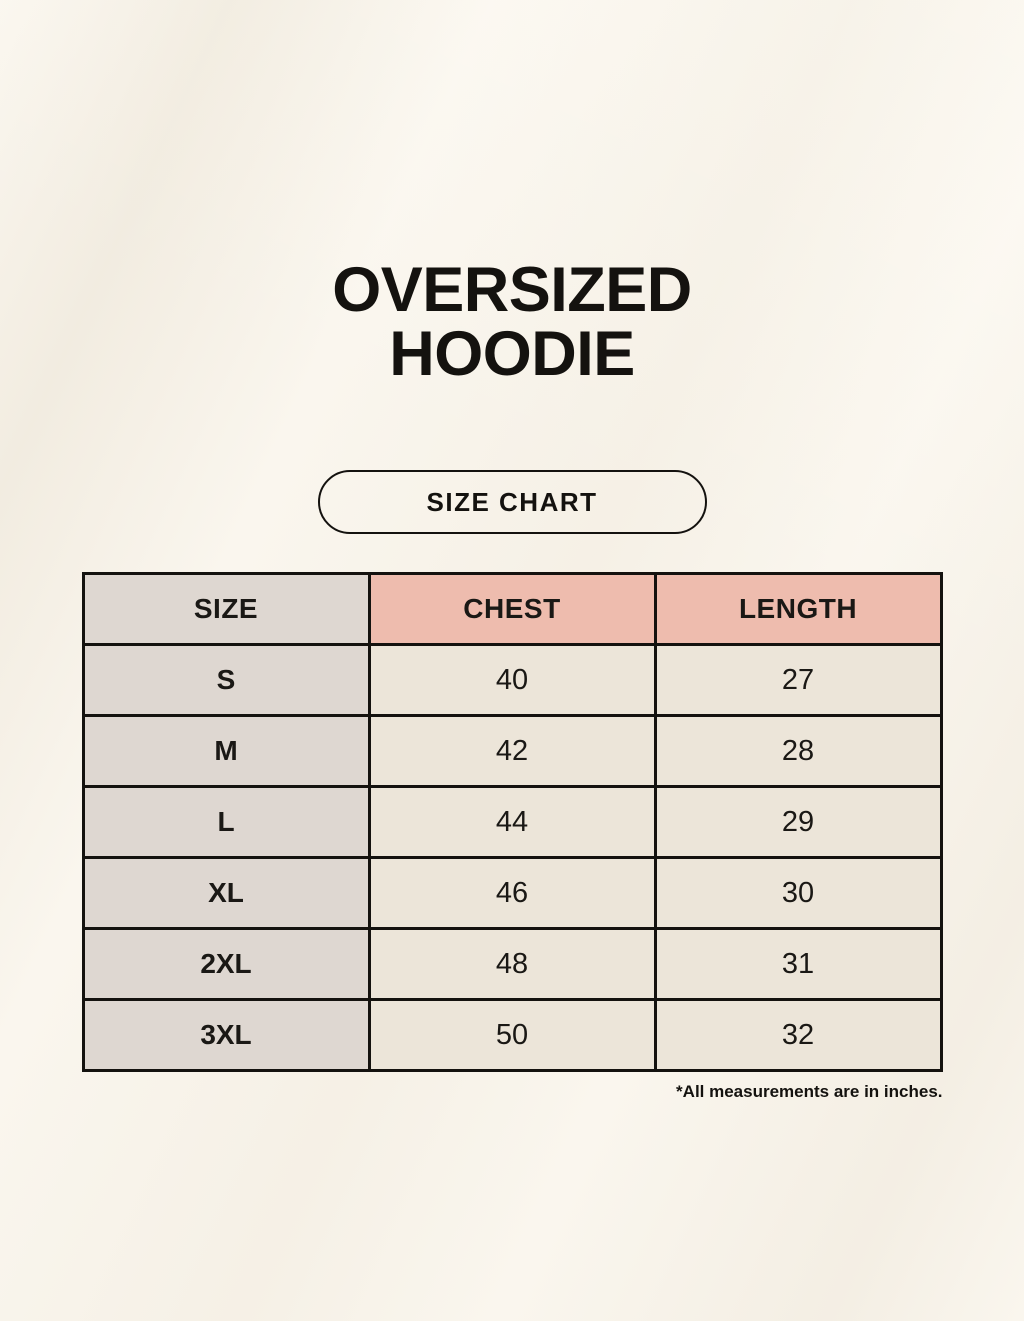 This screenshot has height=1321, width=1024. I want to click on header-chest: CHEST, so click(512, 609).